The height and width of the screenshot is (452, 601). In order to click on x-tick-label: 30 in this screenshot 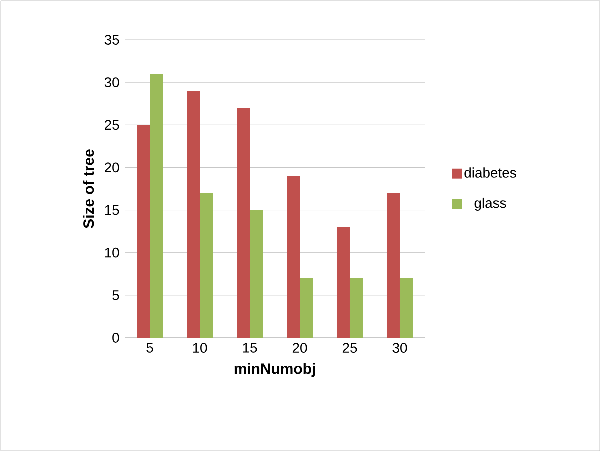, I will do `click(400, 348)`.